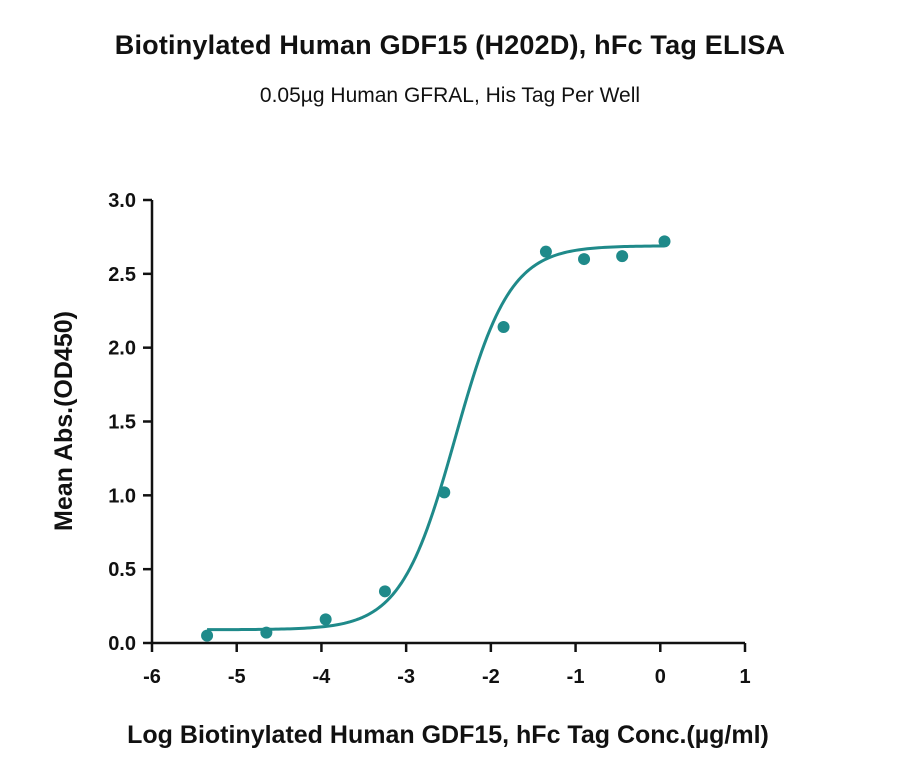  I want to click on y-tick-label: 1.0, so click(122, 496).